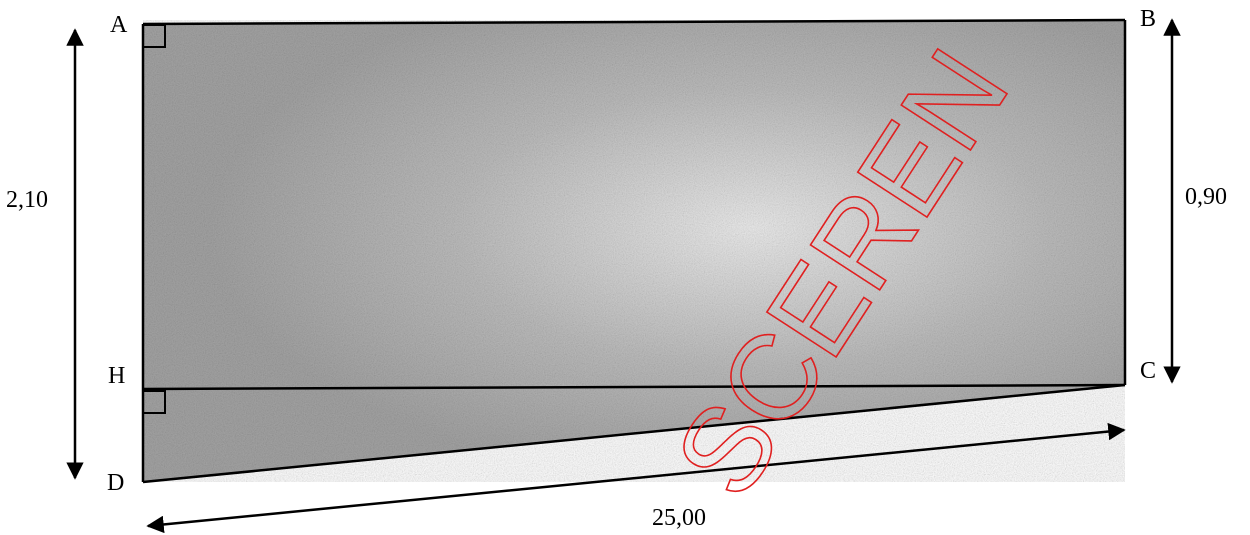 The height and width of the screenshot is (535, 1250). Describe the element at coordinates (1148, 371) in the screenshot. I see `label-c: C` at that location.